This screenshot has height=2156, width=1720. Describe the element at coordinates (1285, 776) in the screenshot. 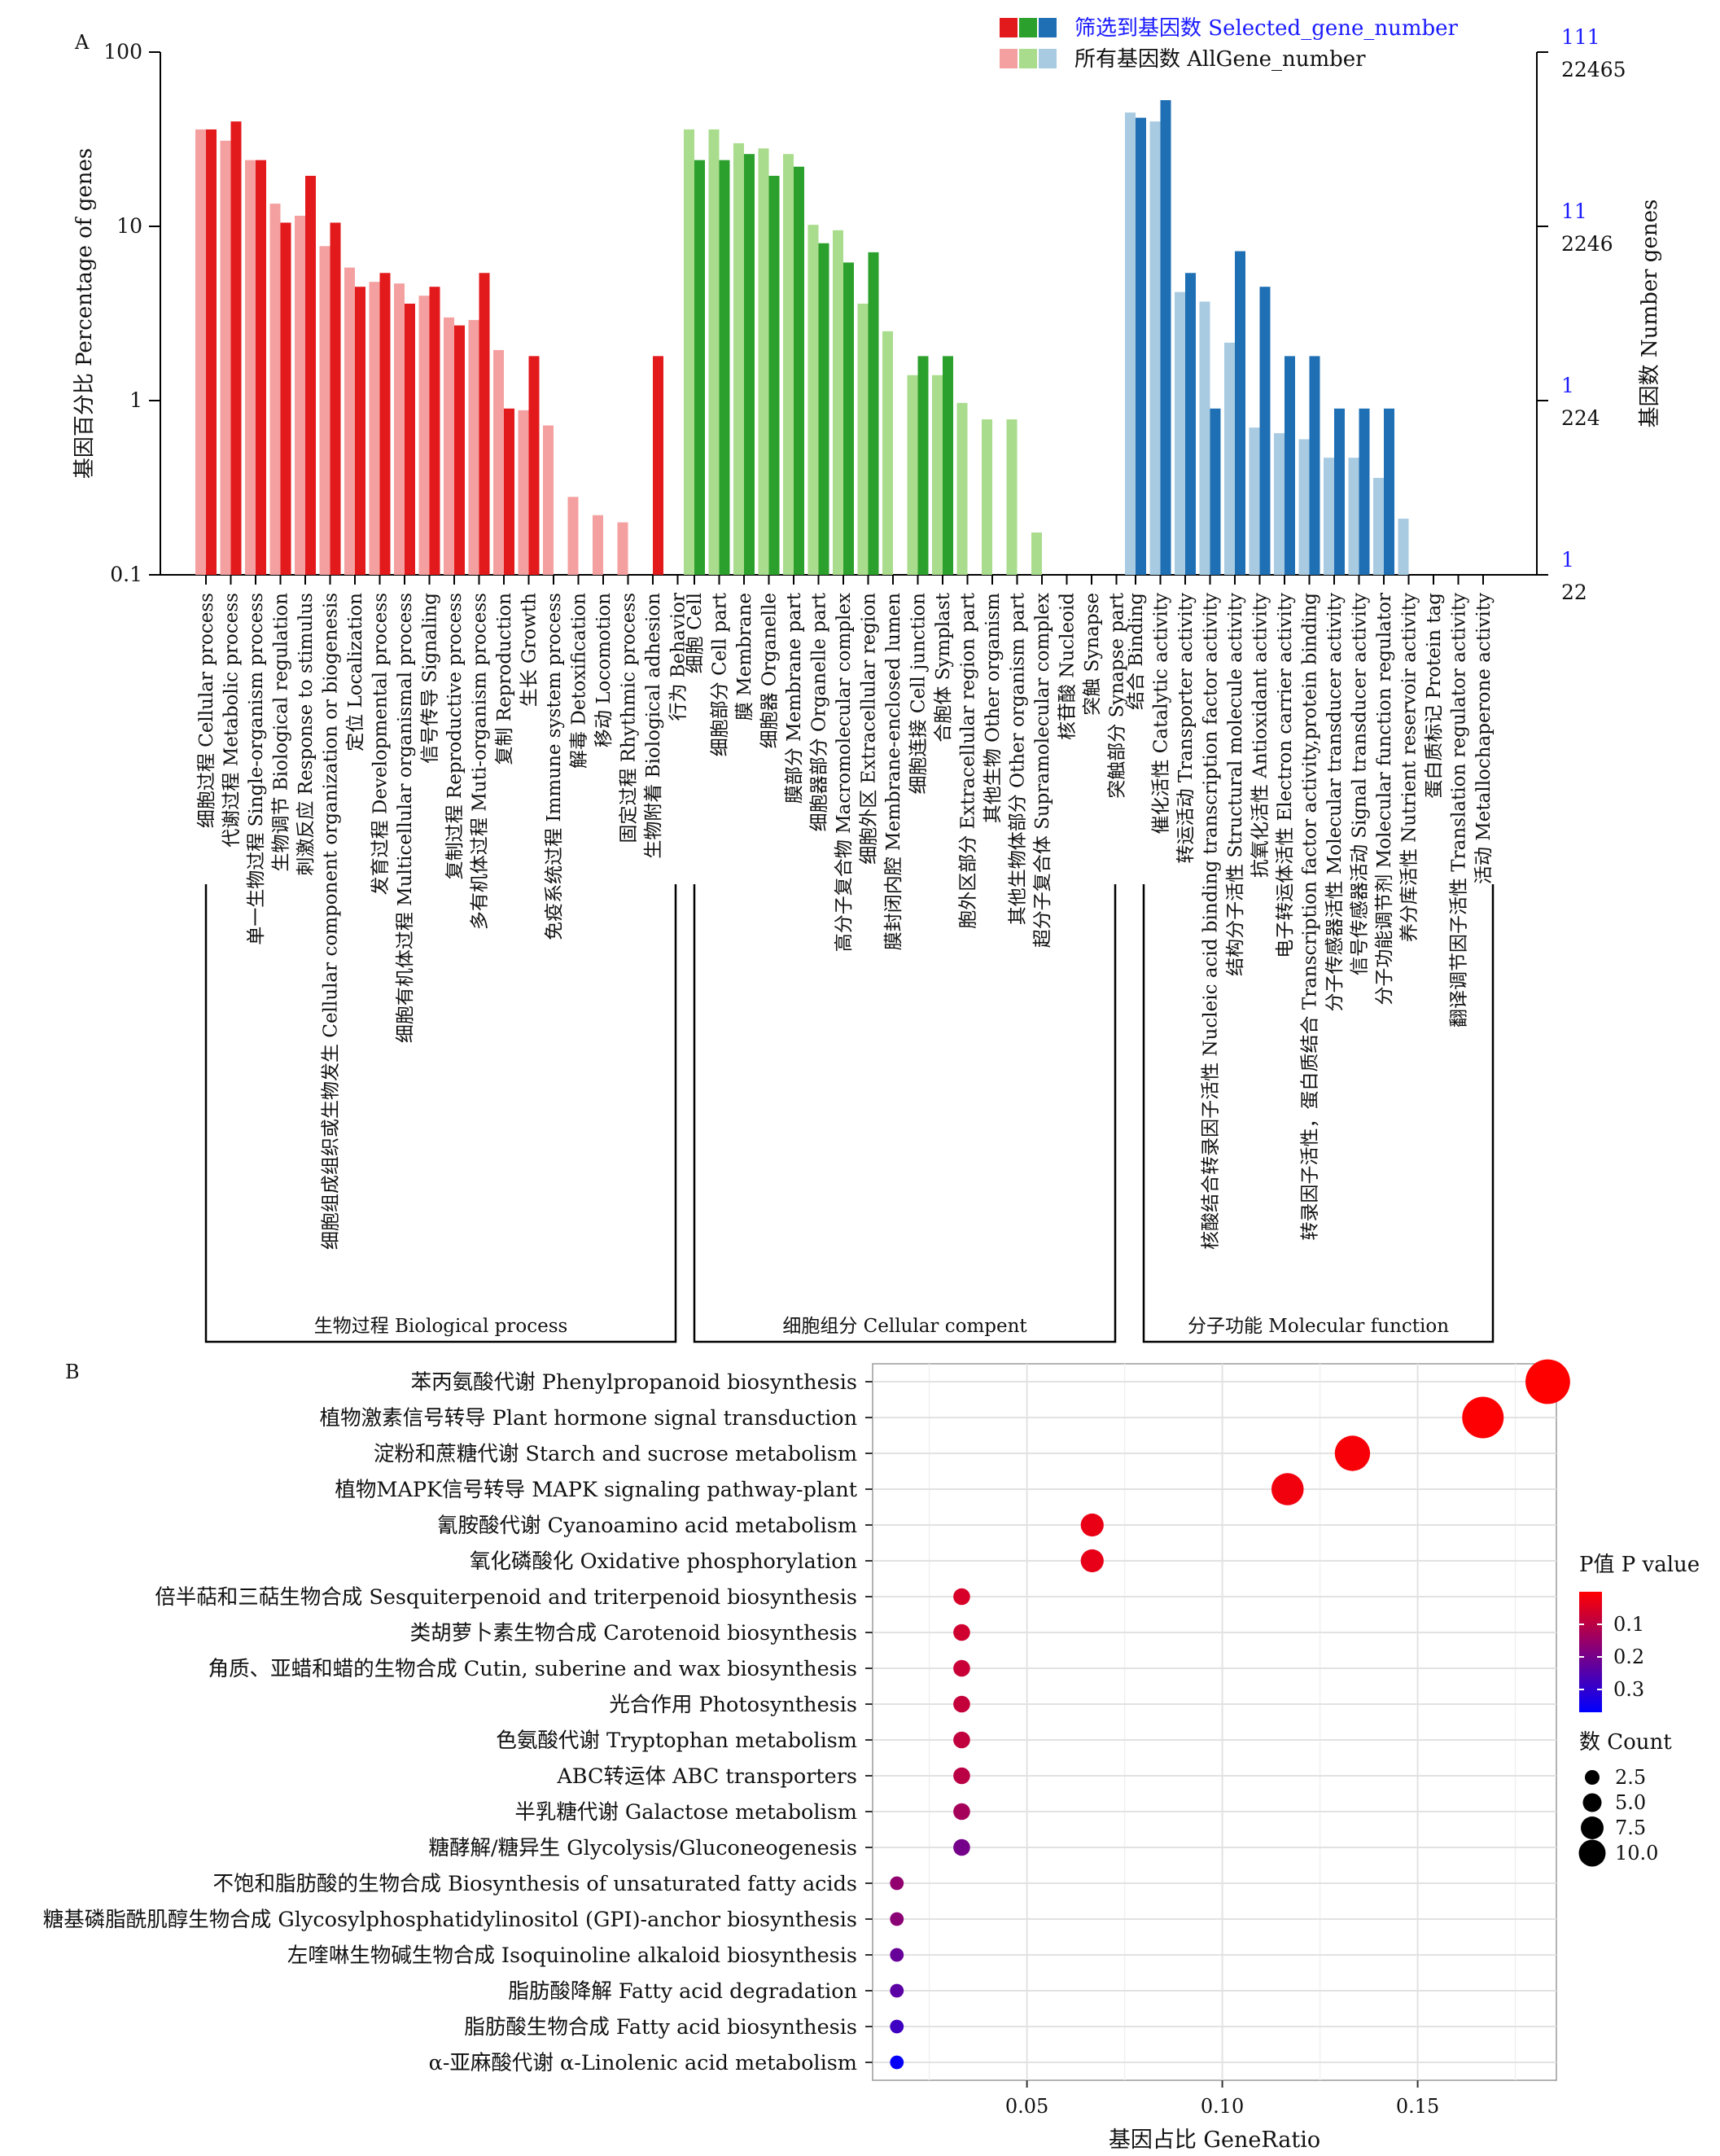

I see `category-label-electron-carrier-activity: 电子转运体活性 Electron carrier activity` at that location.